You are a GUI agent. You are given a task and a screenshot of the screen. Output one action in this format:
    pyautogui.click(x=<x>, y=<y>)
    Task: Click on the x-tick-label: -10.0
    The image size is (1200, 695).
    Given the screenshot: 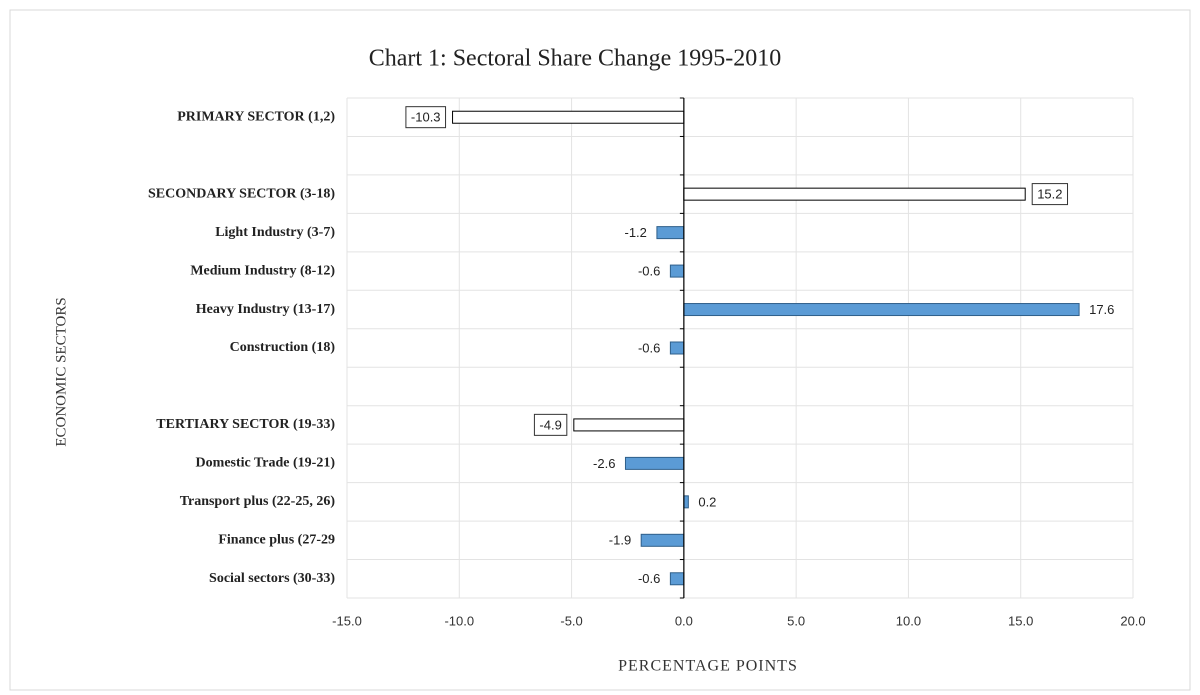 What is the action you would take?
    pyautogui.click(x=459, y=620)
    